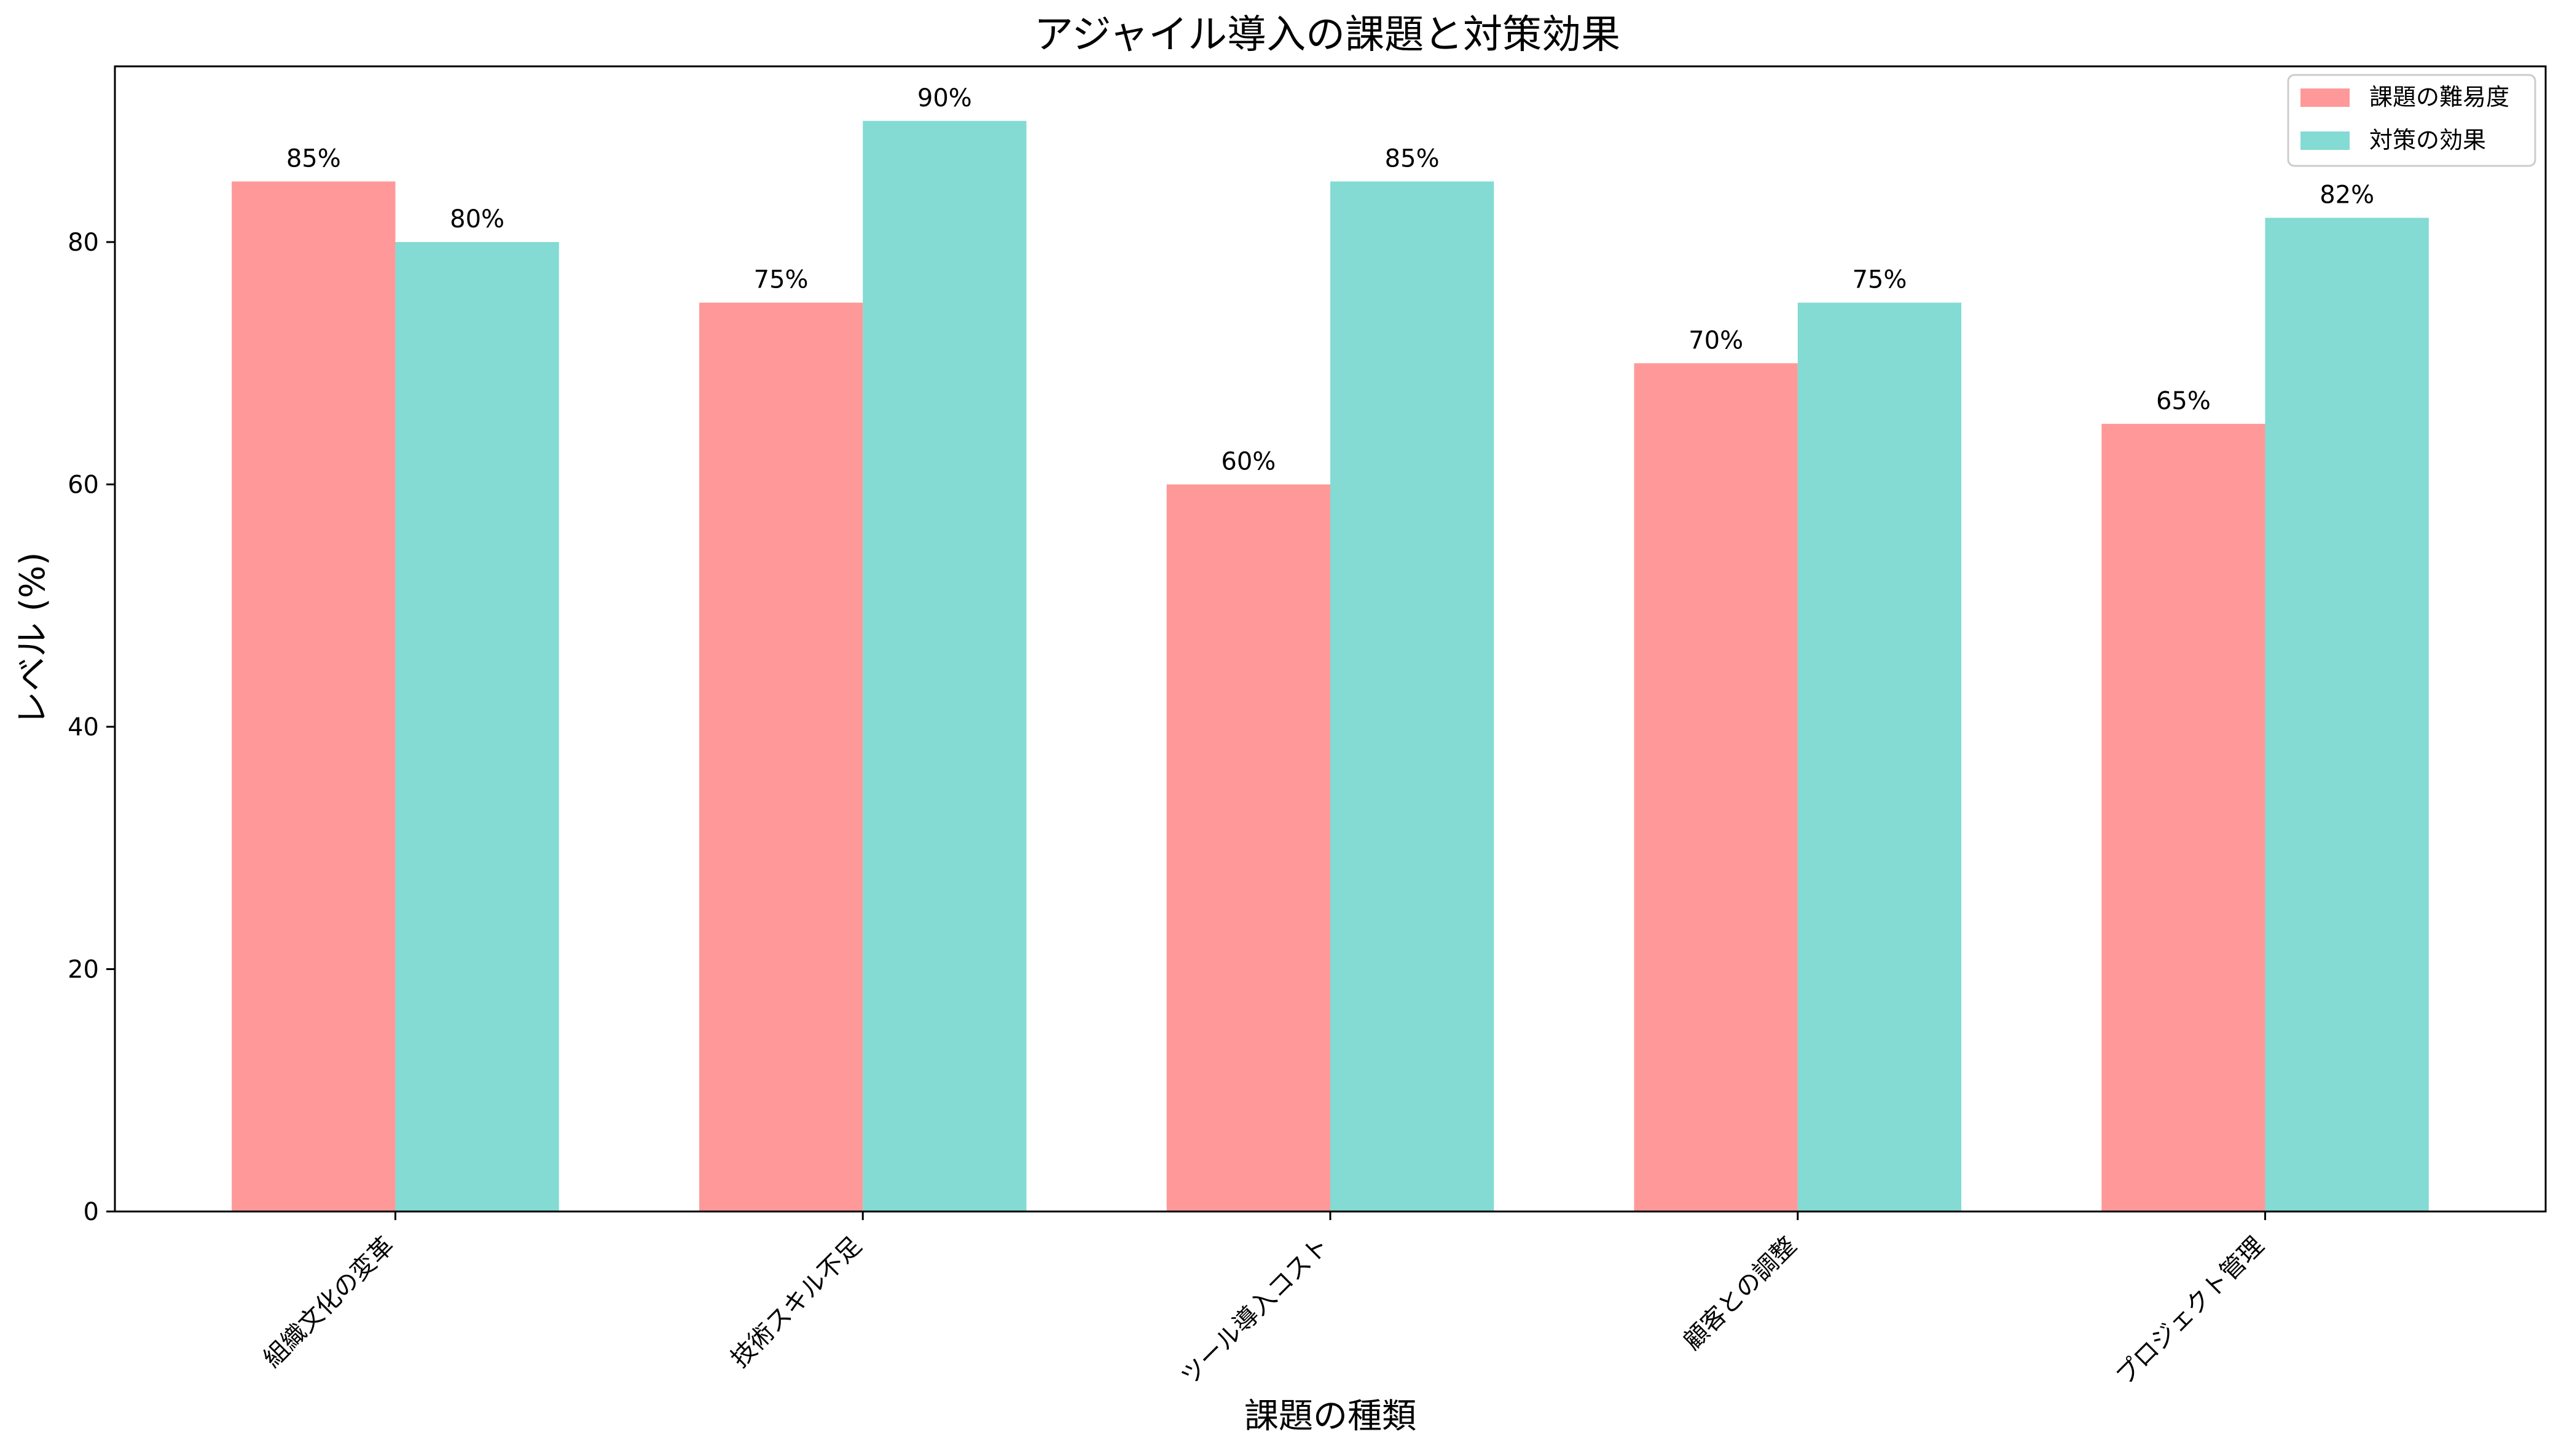  What do you see at coordinates (945, 98) in the screenshot?
I see `value-label-effect-1: 90%` at bounding box center [945, 98].